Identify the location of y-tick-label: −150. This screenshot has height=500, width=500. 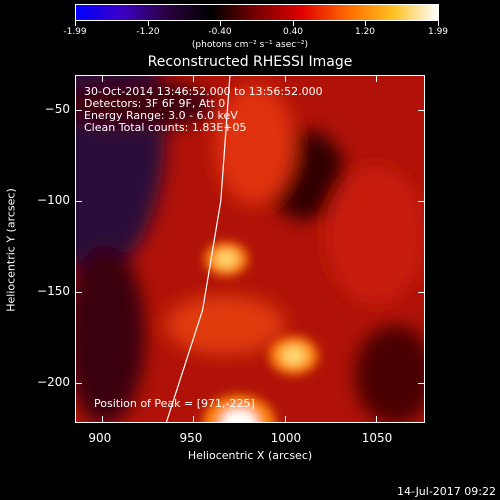
(53, 290).